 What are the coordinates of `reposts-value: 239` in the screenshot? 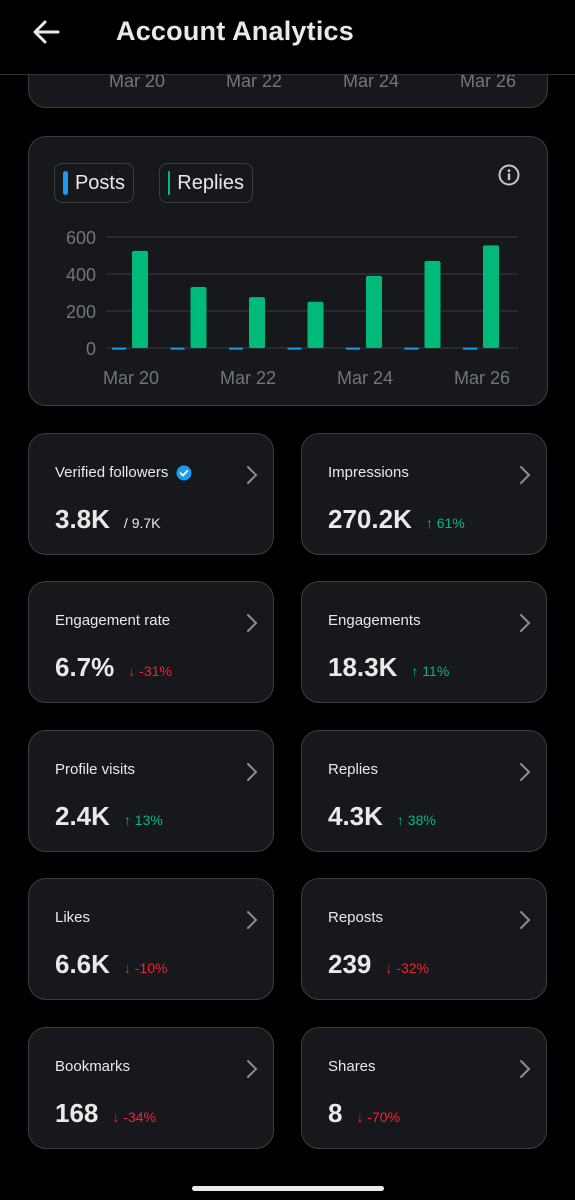 It's located at (350, 964).